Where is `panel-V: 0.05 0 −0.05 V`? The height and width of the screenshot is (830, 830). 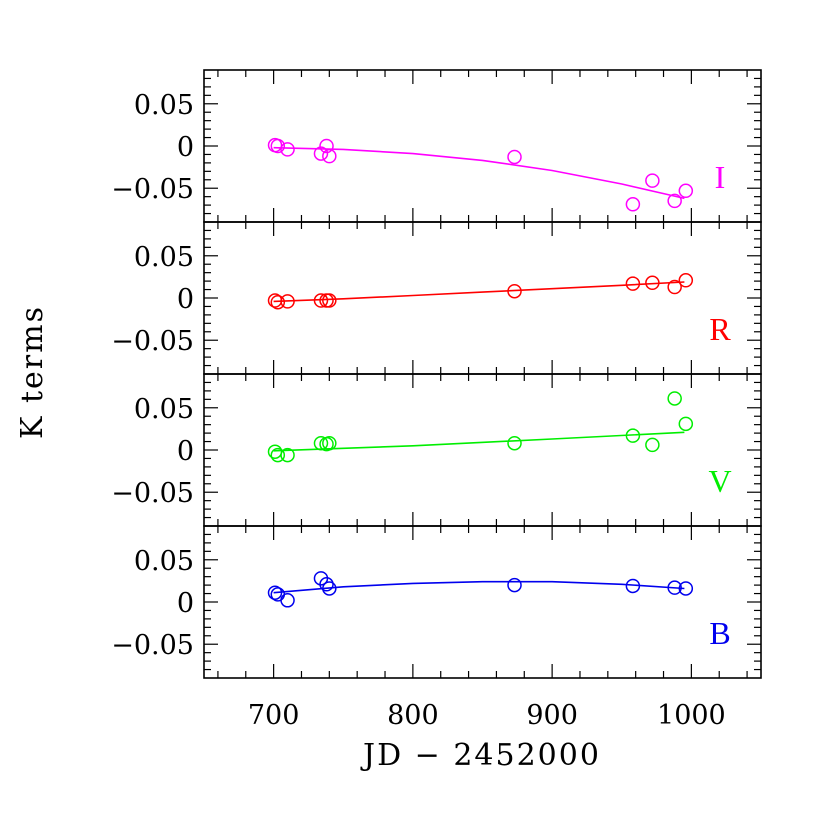
panel-V: 0.05 0 −0.05 V is located at coordinates (436, 450).